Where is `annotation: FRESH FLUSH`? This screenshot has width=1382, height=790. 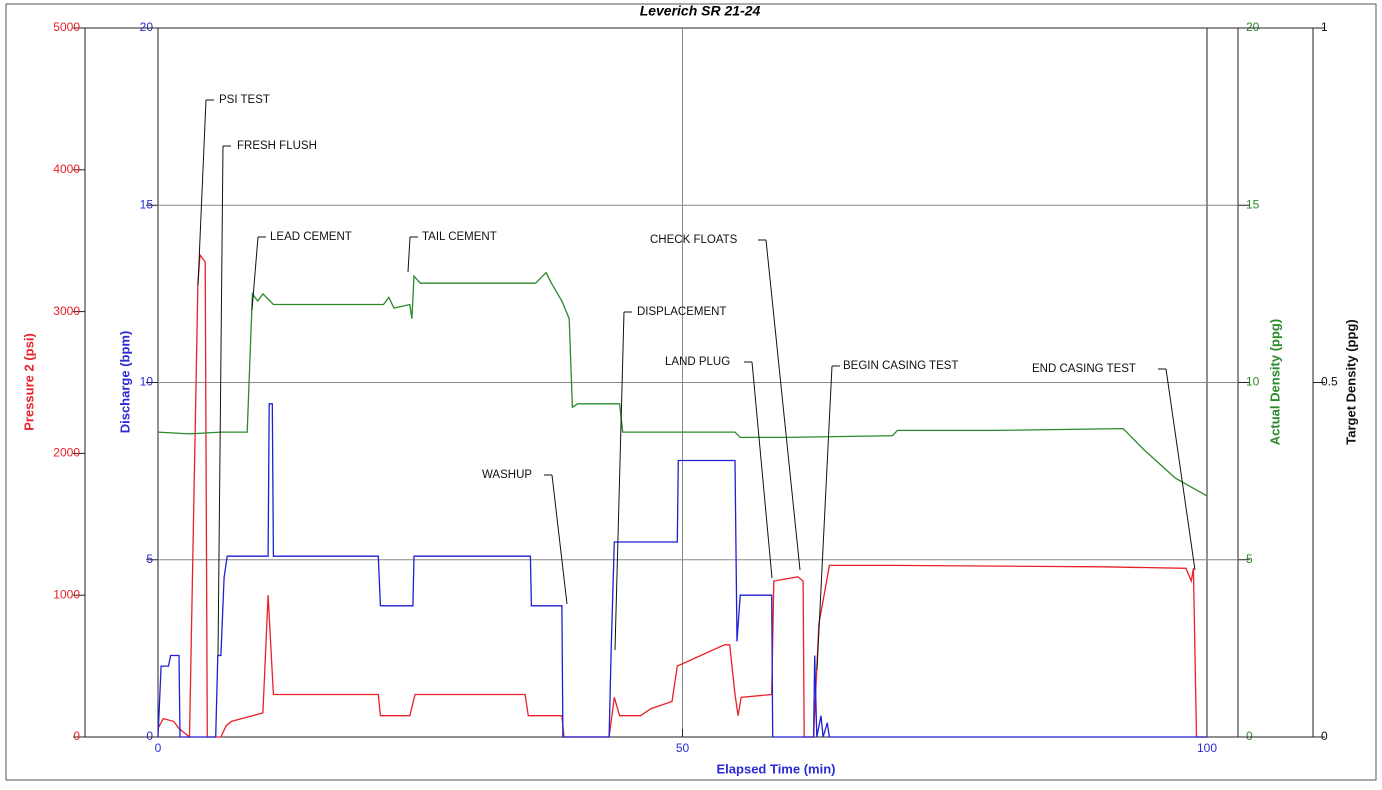 annotation: FRESH FLUSH is located at coordinates (277, 146).